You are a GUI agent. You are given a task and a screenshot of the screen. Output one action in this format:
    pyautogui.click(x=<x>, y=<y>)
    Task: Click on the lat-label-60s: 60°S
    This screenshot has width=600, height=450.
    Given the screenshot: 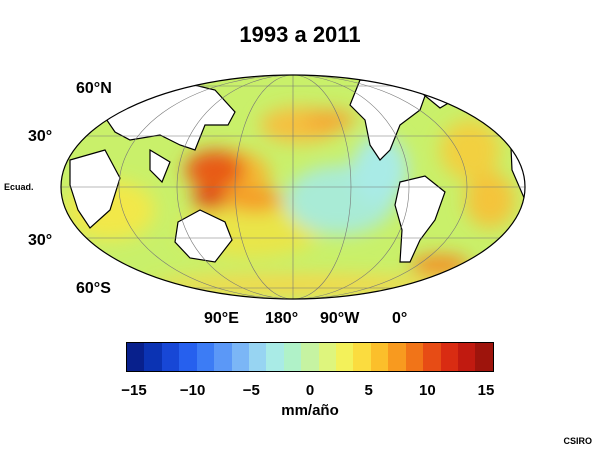 What is the action you would take?
    pyautogui.click(x=93, y=288)
    